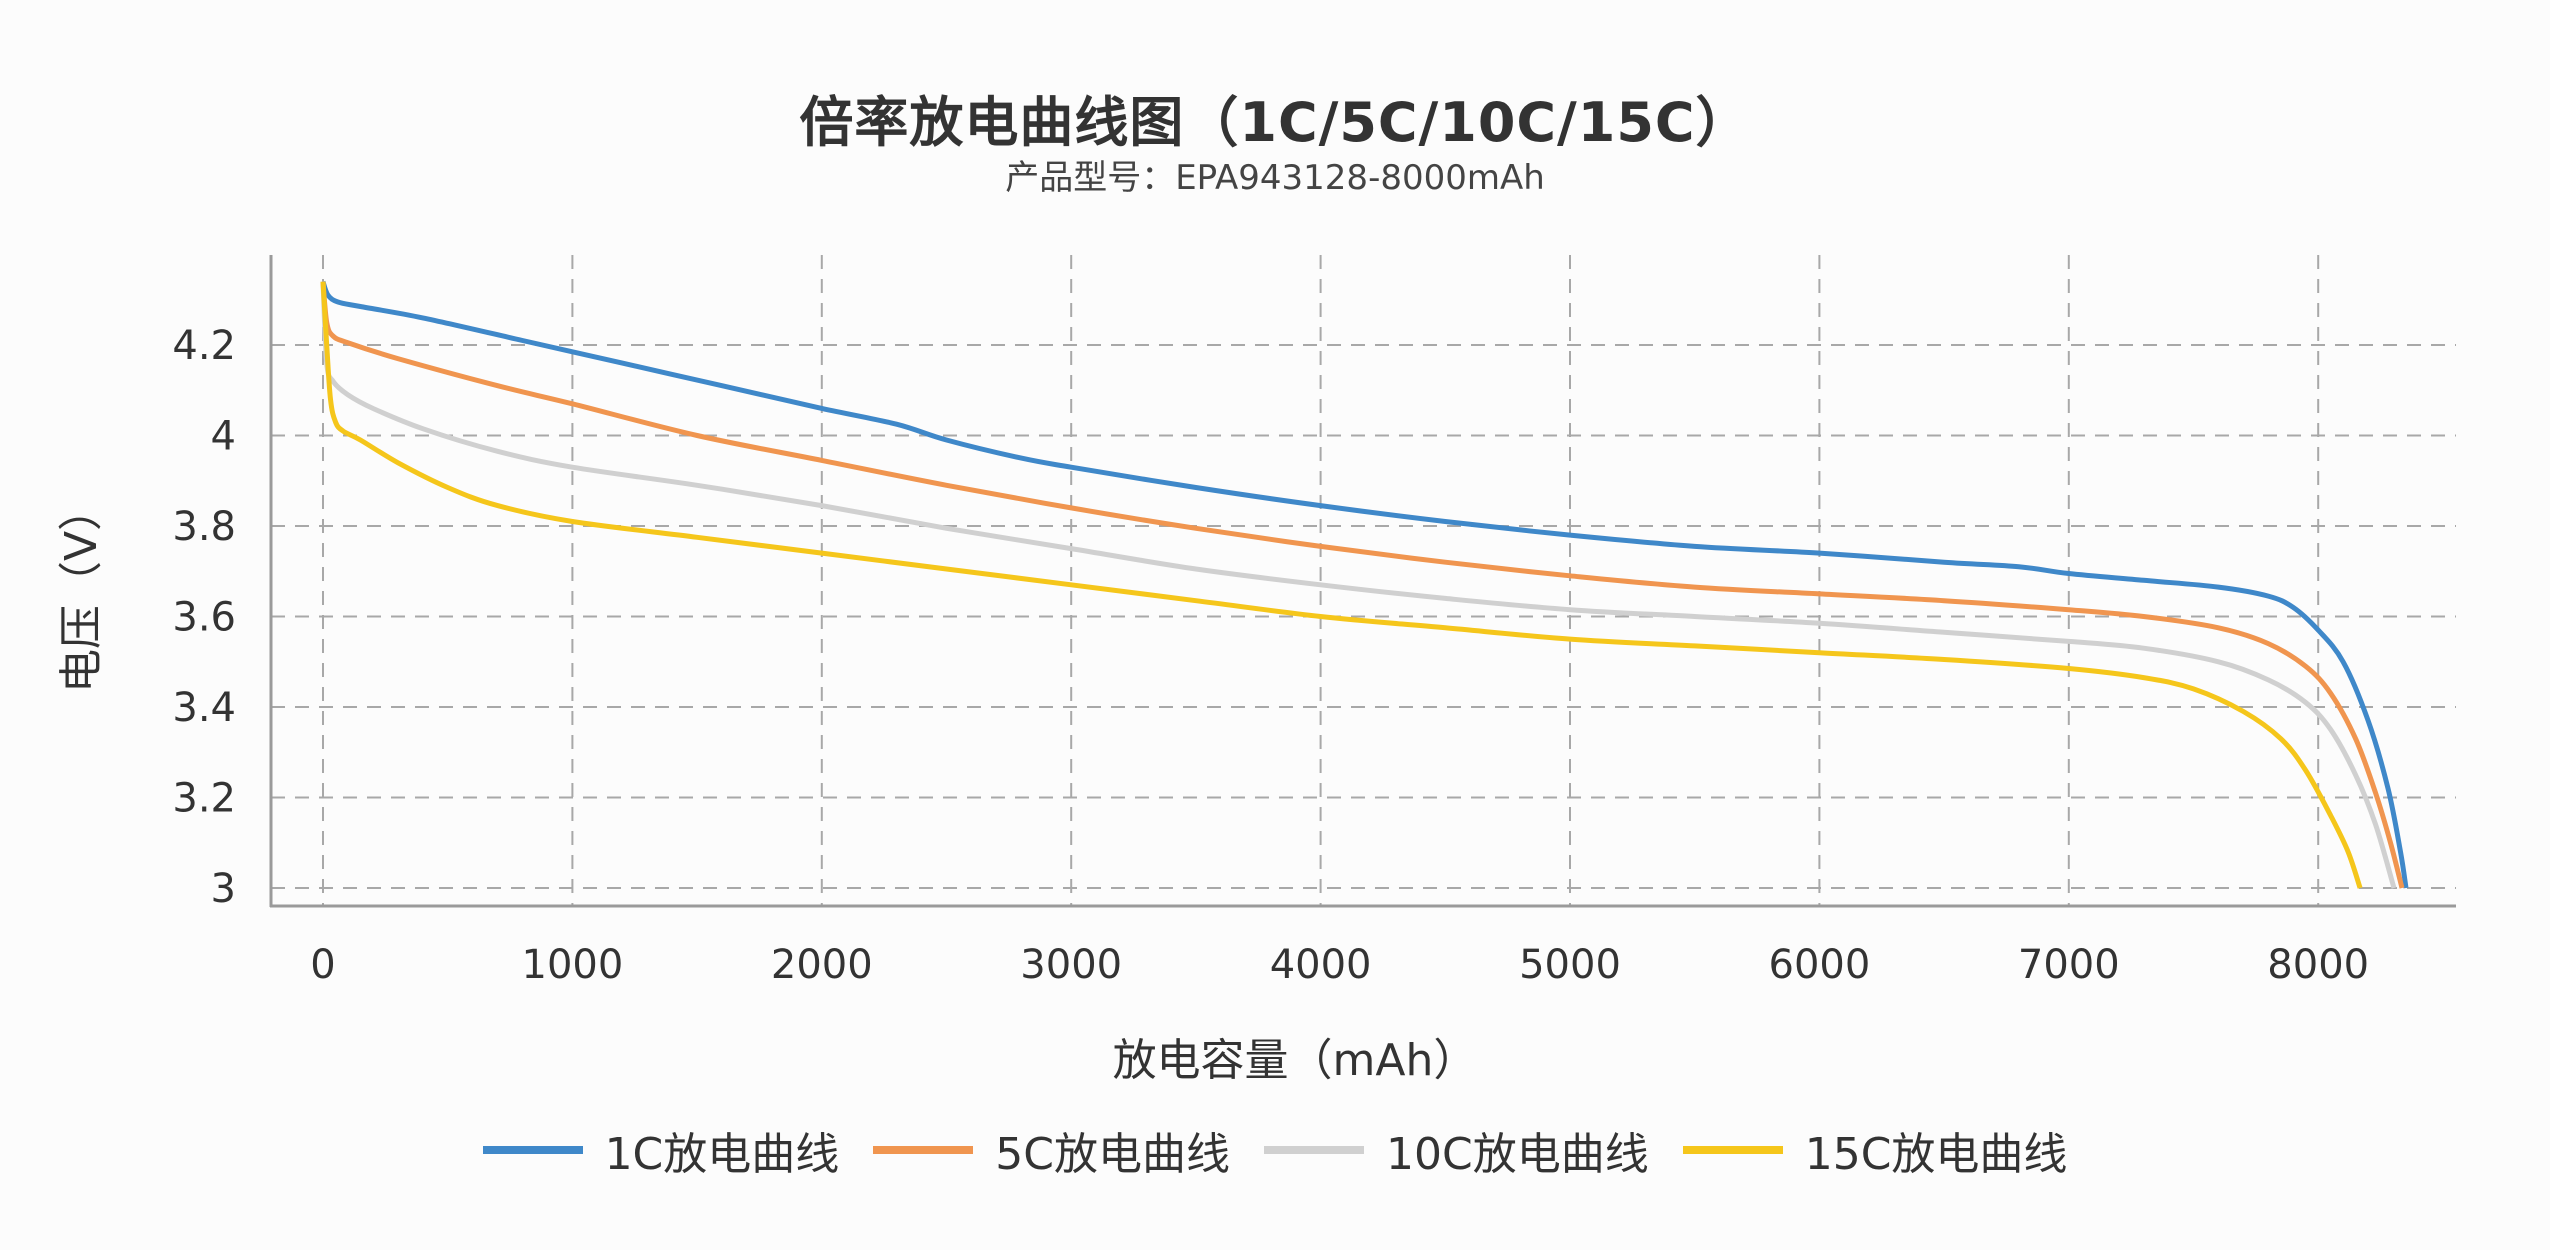 This screenshot has height=1250, width=2550. Describe the element at coordinates (1071, 965) in the screenshot. I see `x-tick-label: 3000` at that location.